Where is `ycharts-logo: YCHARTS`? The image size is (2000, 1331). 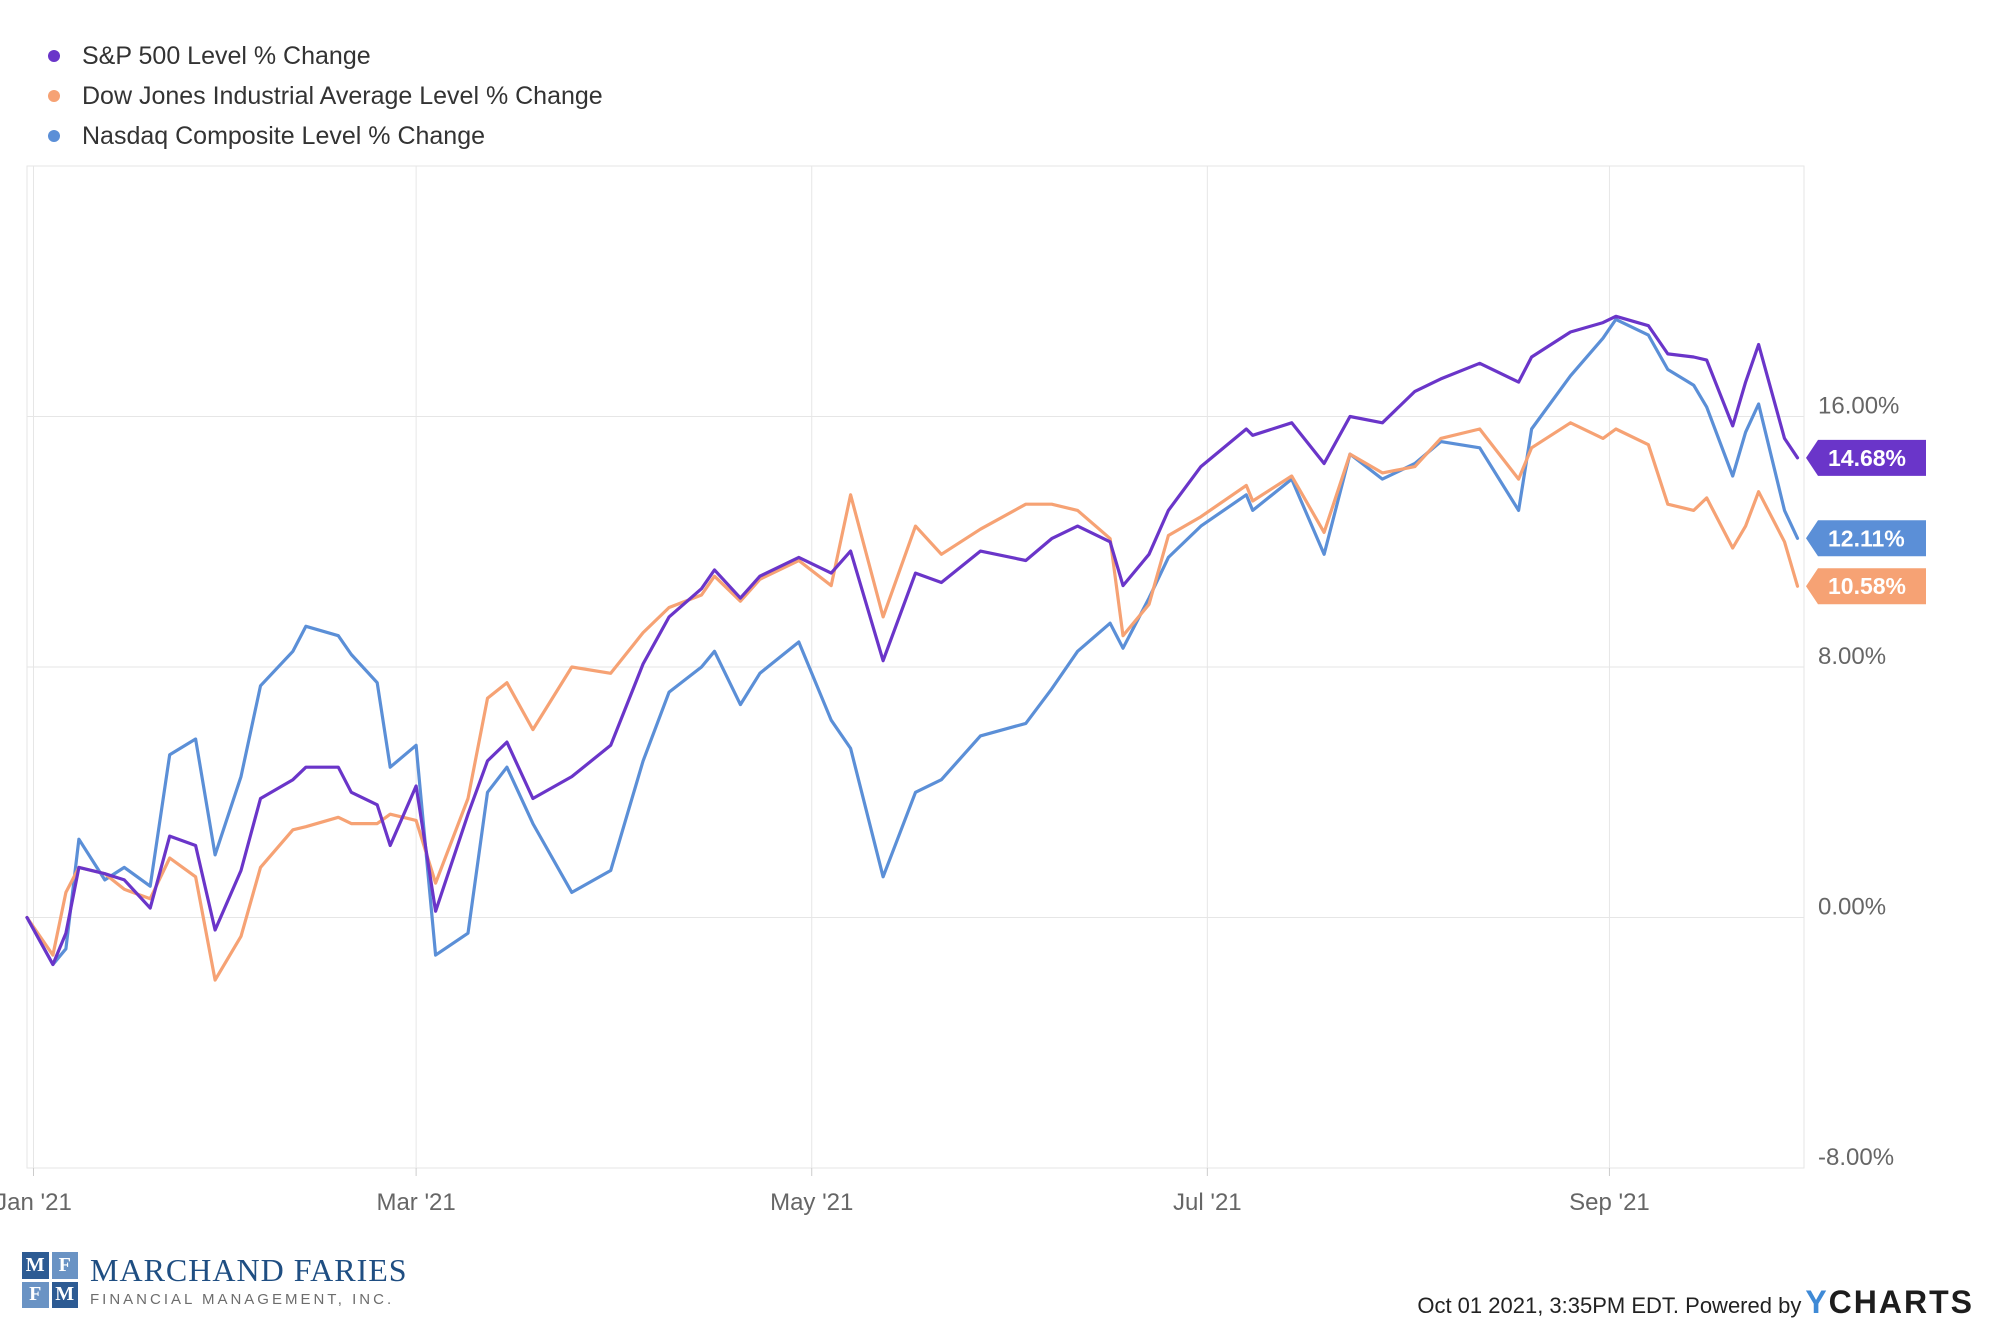 ycharts-logo: YCHARTS is located at coordinates (1889, 1302).